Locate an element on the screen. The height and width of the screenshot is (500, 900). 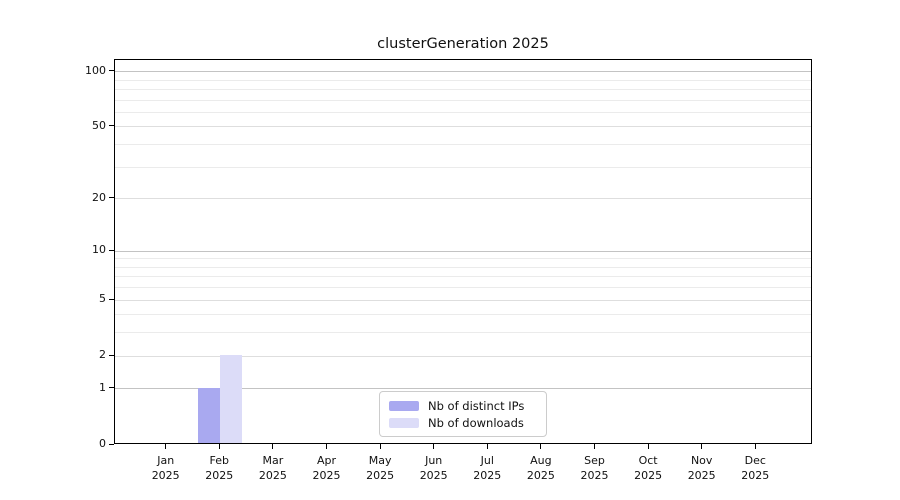
x-tick-month: Sep is located at coordinates (594, 460).